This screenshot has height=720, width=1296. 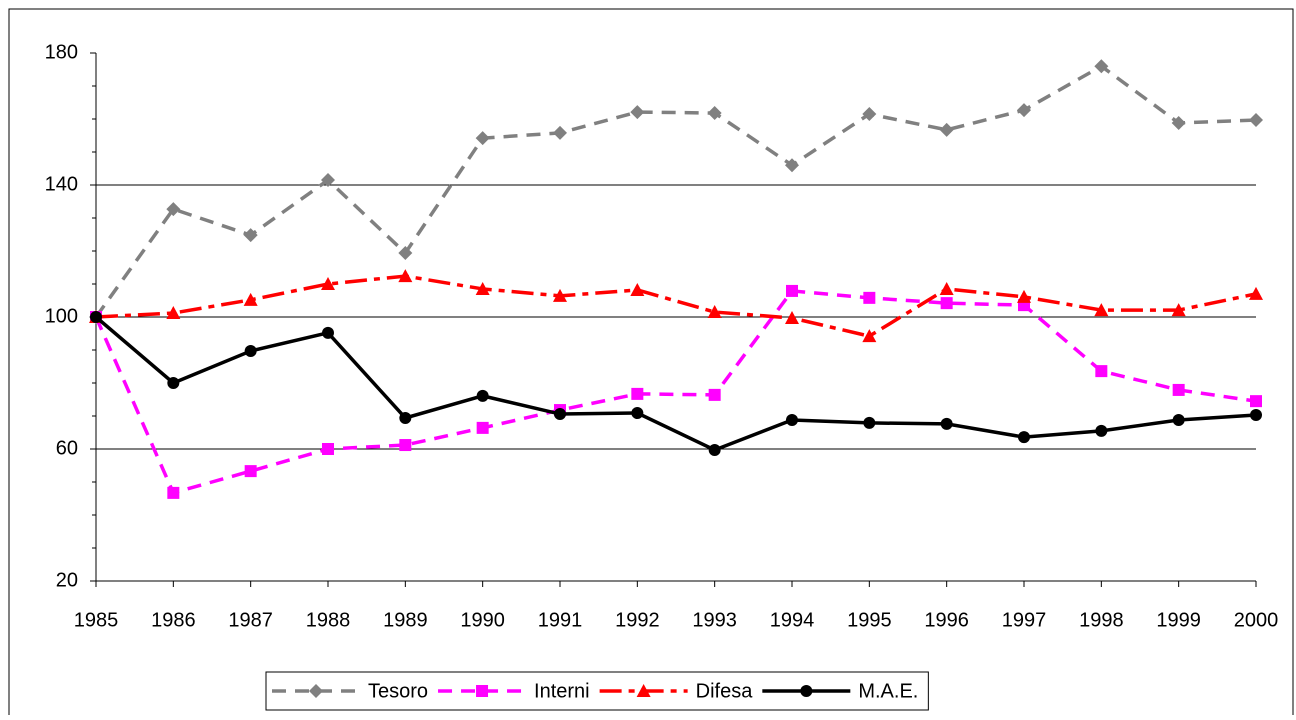 What do you see at coordinates (725, 691) in the screenshot?
I see `legend-label: Difesa` at bounding box center [725, 691].